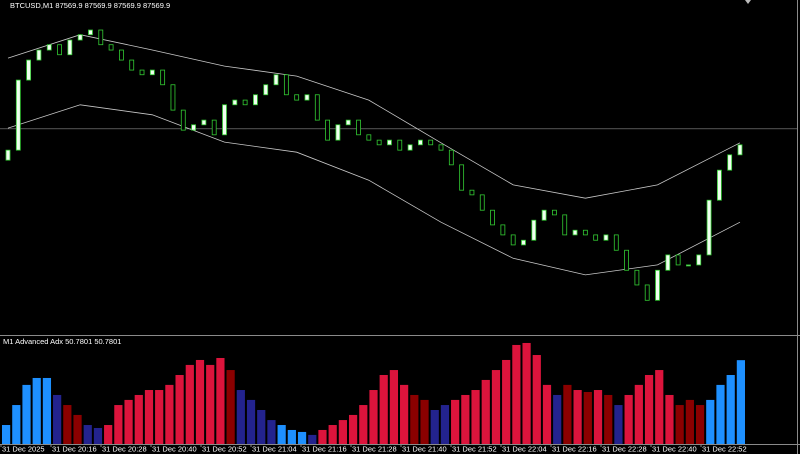  Describe the element at coordinates (324, 448) in the screenshot. I see `time-label: 31 Dec 21:16` at that location.